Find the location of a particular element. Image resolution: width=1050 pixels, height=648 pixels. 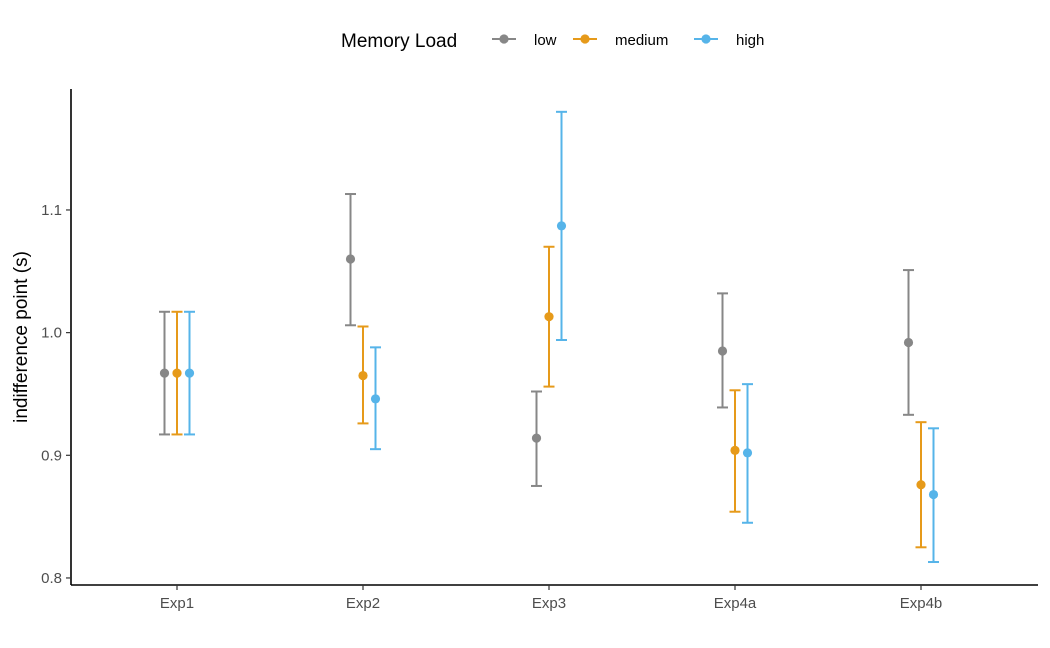

y-tick-label: 1.1 is located at coordinates (51, 210).